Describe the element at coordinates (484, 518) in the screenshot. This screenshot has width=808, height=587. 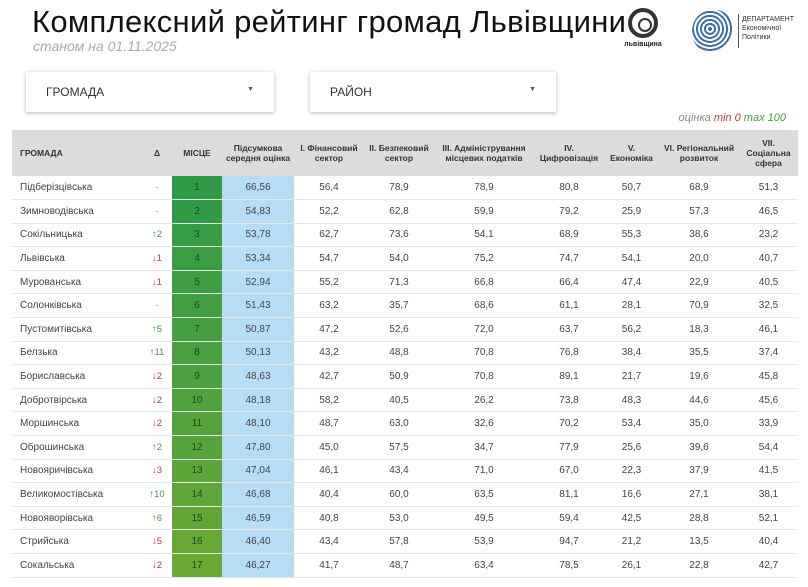
I see `tax-admin-score: 49,5` at that location.